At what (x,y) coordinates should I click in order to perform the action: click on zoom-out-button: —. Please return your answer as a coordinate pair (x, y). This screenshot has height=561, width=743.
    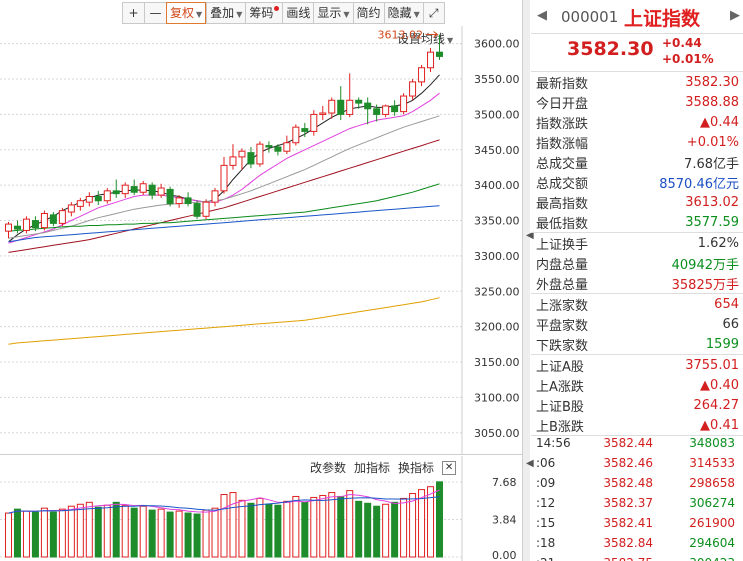
    Looking at the image, I should click on (155, 13).